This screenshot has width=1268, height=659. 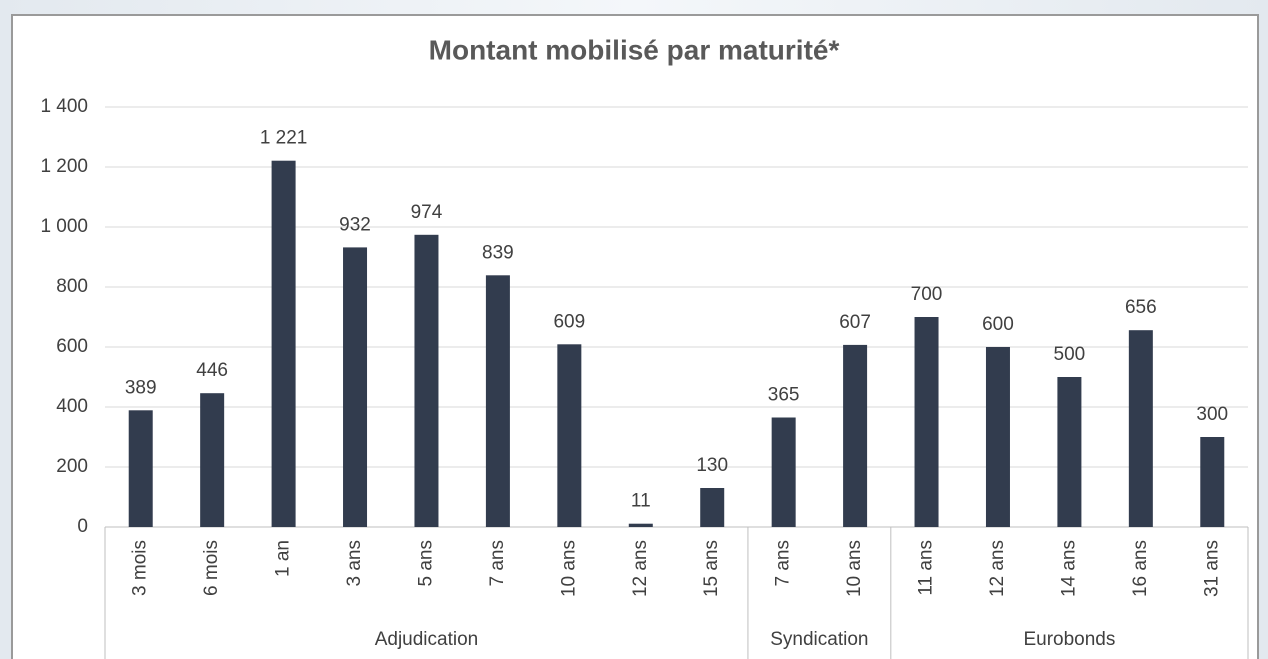 What do you see at coordinates (926, 568) in the screenshot?
I see `x-tick-label: 11 ans` at bounding box center [926, 568].